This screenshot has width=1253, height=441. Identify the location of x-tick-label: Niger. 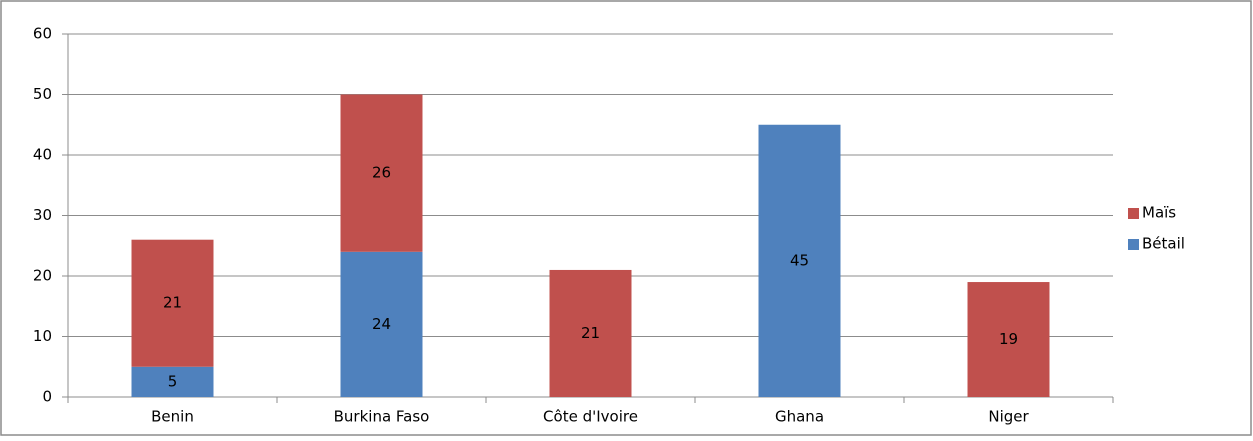
(1008, 417).